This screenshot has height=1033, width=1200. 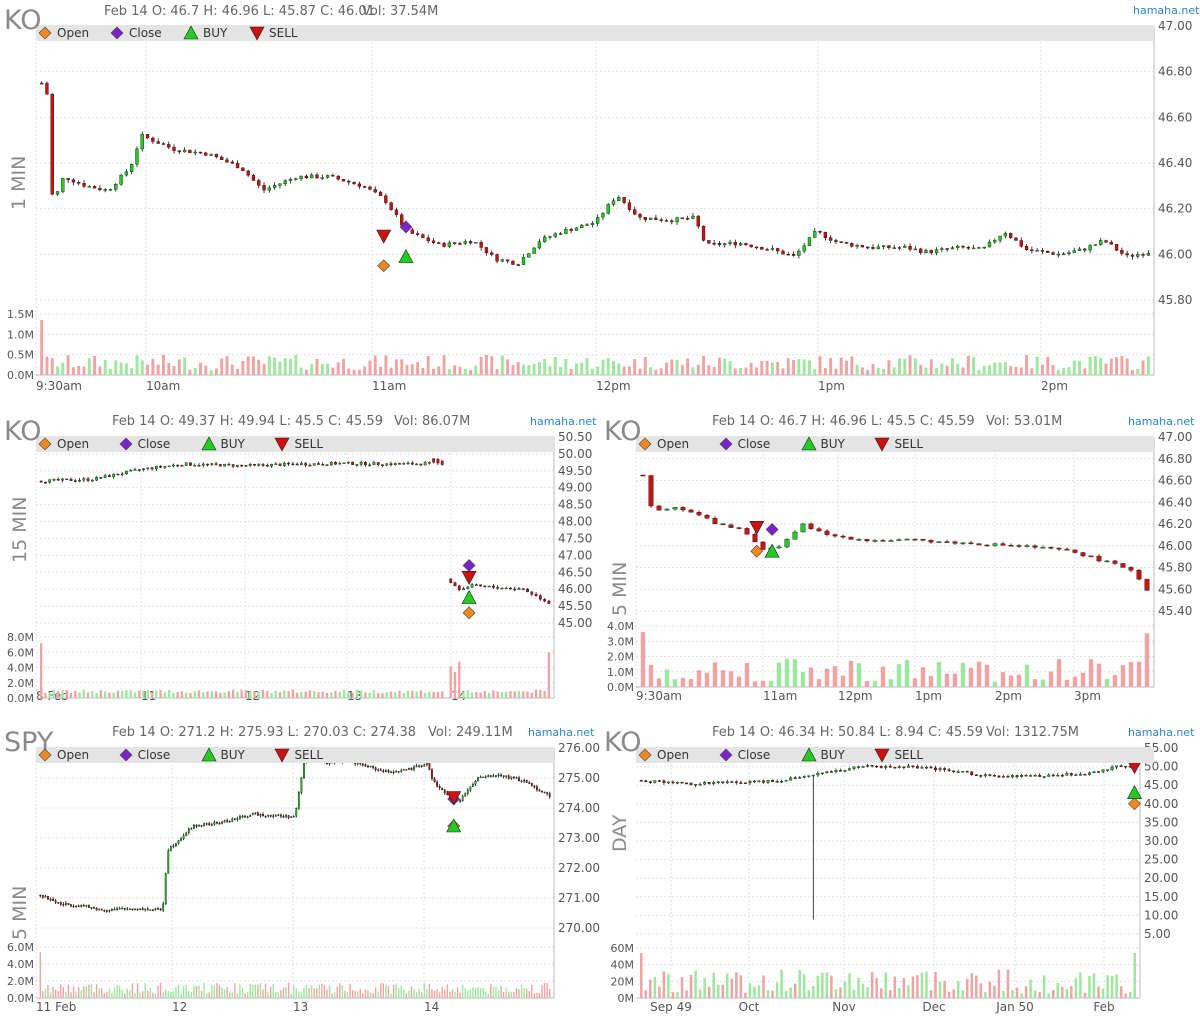 I want to click on buy-marker, so click(x=406, y=255).